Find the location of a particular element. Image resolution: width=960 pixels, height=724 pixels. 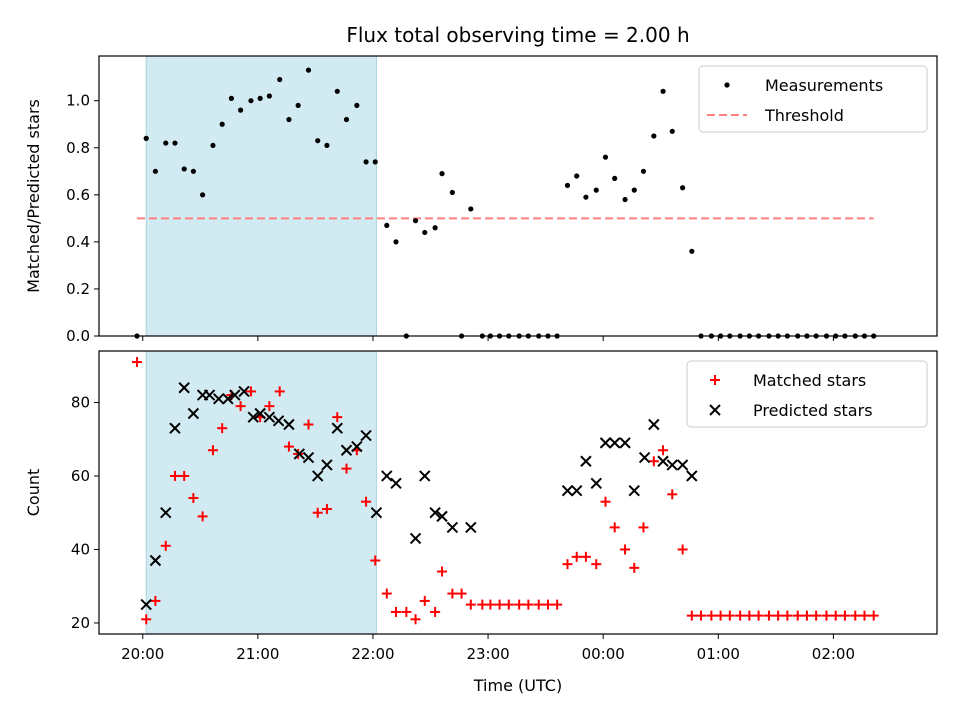

y-axis-label: Count is located at coordinates (33, 493).